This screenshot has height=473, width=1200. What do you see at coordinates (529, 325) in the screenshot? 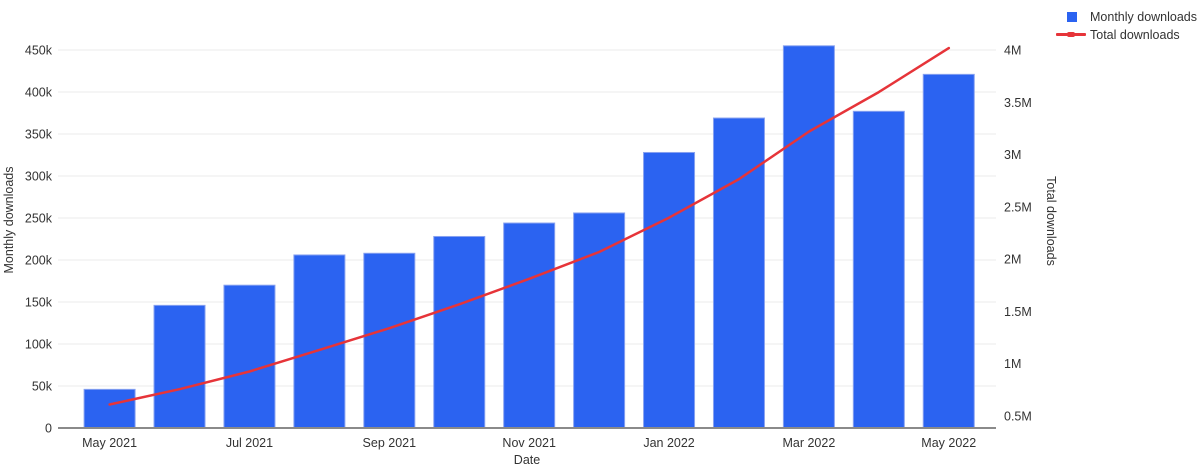
I see `bar-nov-2021` at bounding box center [529, 325].